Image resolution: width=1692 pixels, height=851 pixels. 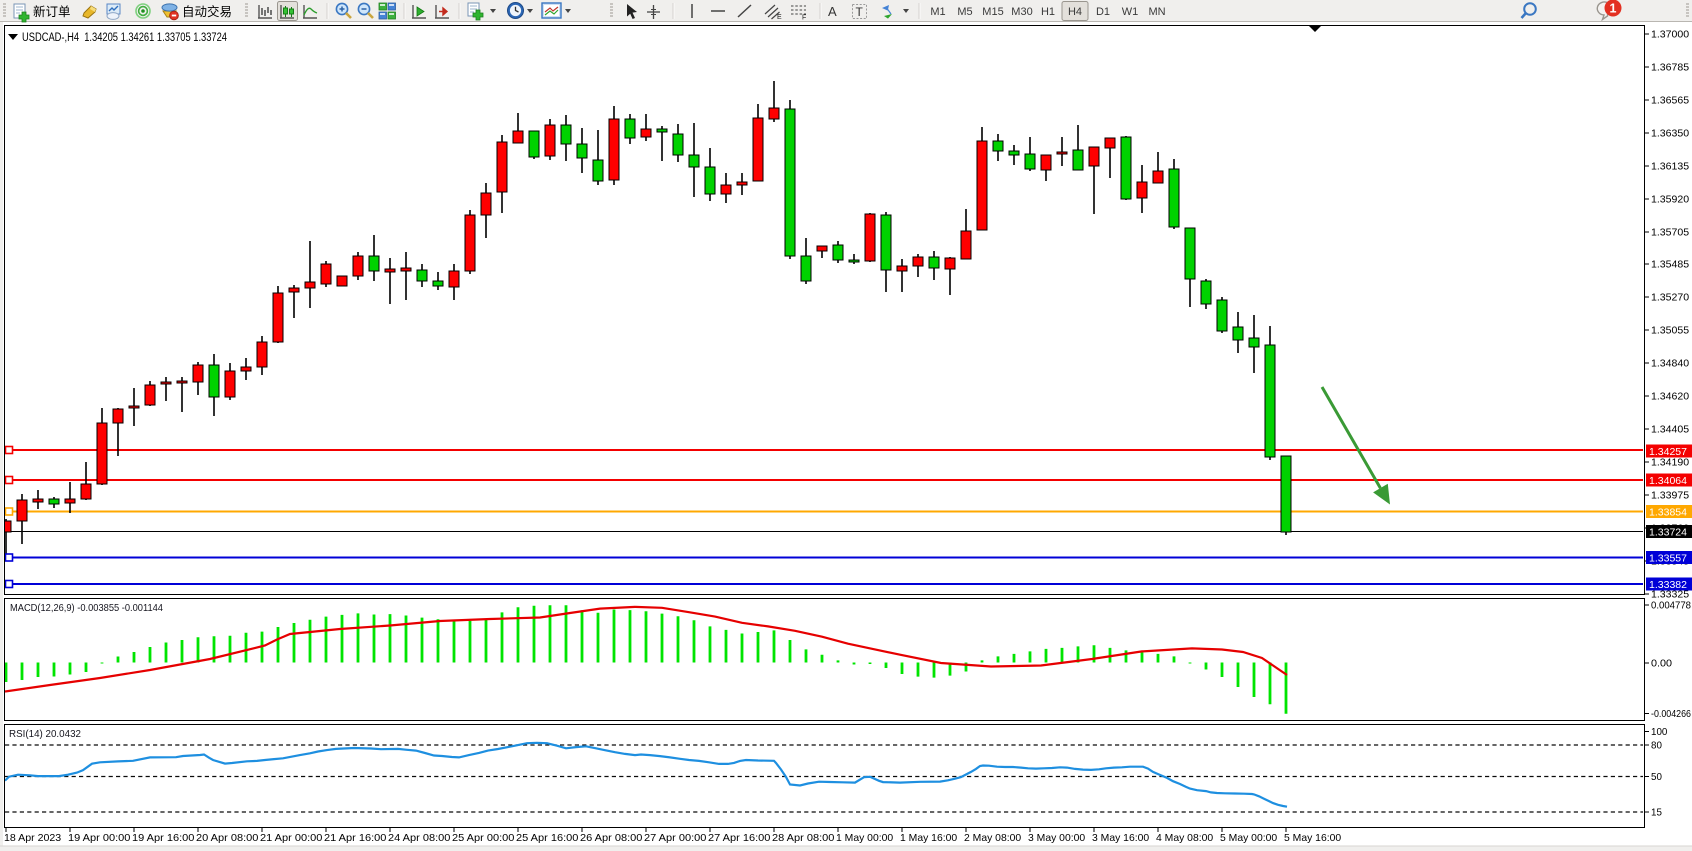 I want to click on svg-text:MACD(12,26,9) -0.003855 -0.001: MACD(12,26,9) -0.003855 -0.001144, so click(x=86, y=608).